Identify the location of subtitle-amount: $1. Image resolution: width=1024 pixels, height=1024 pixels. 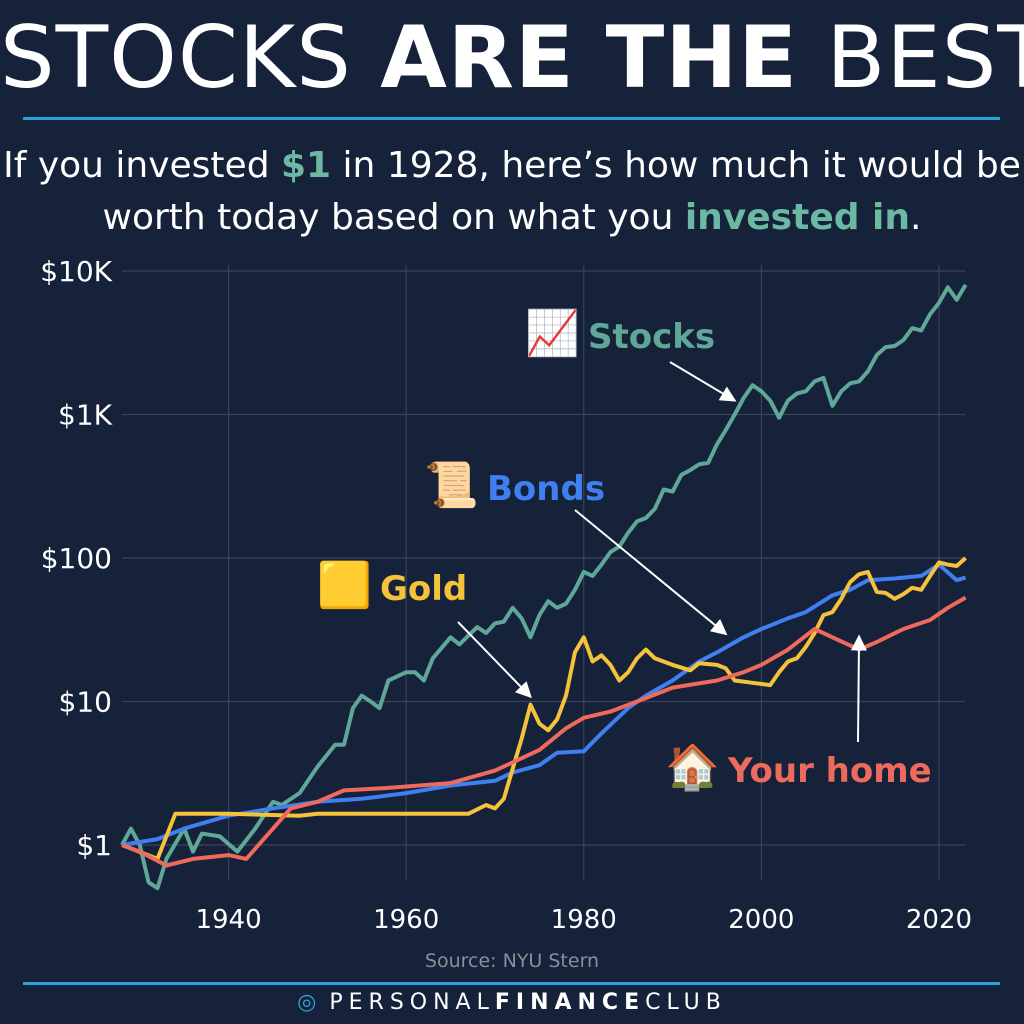
(306, 165).